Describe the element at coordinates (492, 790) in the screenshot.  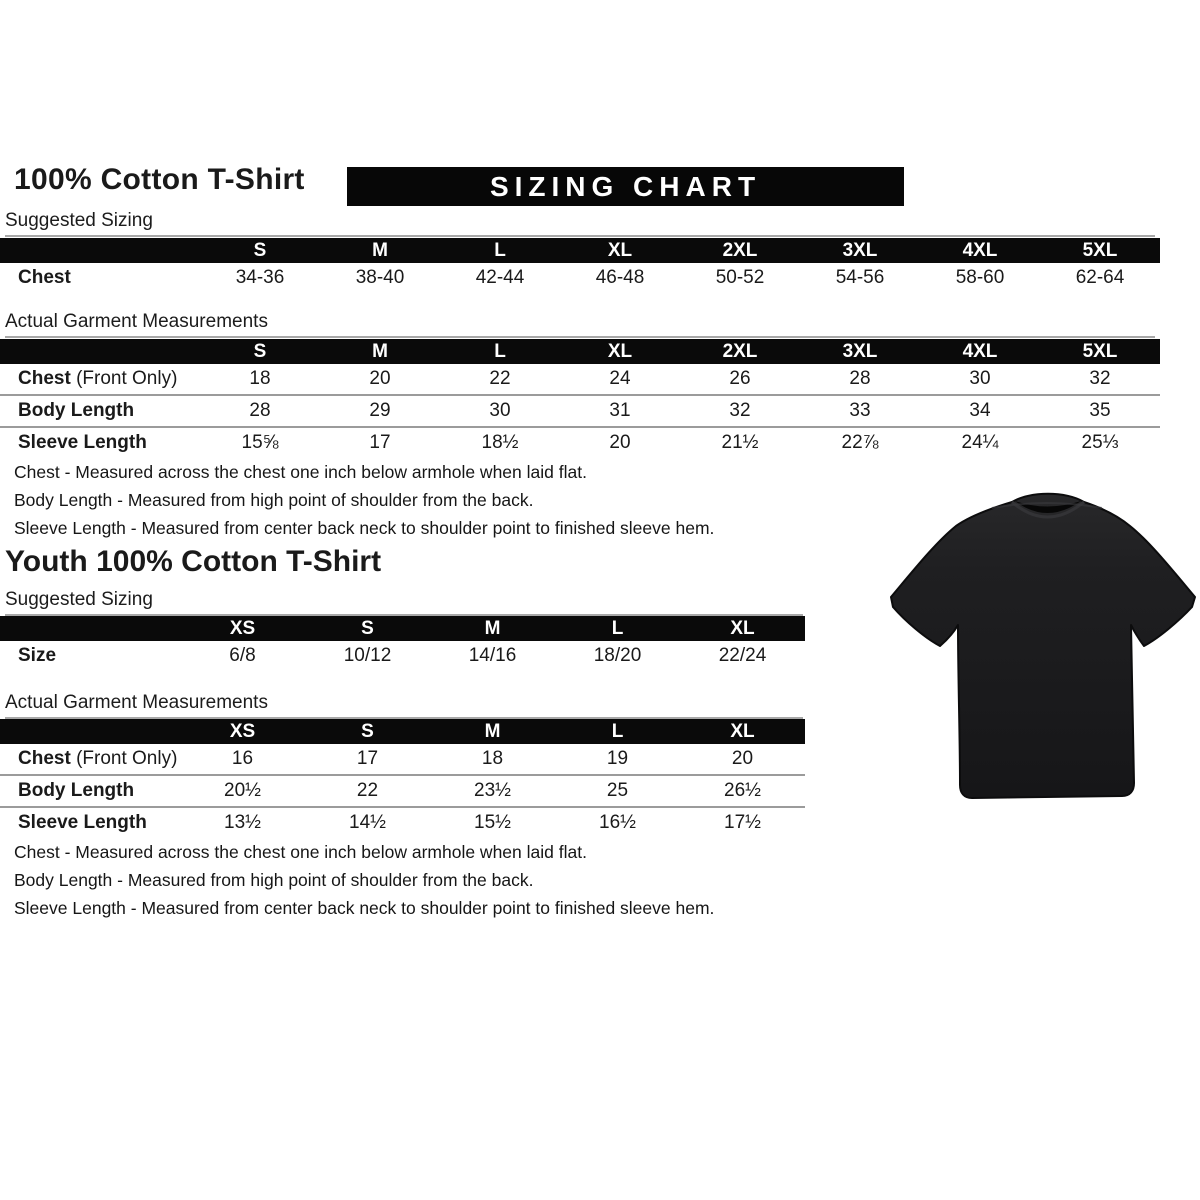
I see `measurement-value: 23½` at that location.